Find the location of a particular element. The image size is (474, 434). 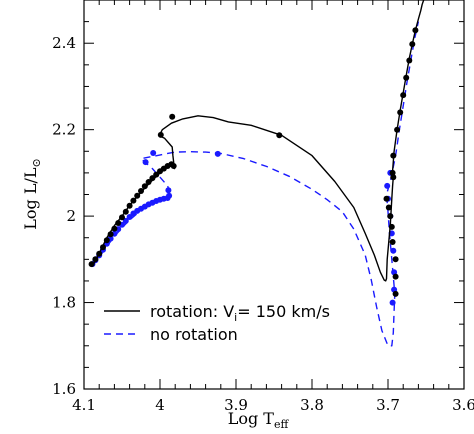

y-axis-title-subscript: ⊙ is located at coordinates (36, 162).